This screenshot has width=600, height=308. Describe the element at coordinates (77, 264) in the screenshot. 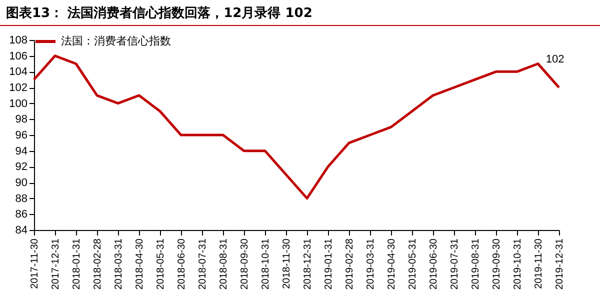

I see `x-tick-label: 2018-01-31` at that location.